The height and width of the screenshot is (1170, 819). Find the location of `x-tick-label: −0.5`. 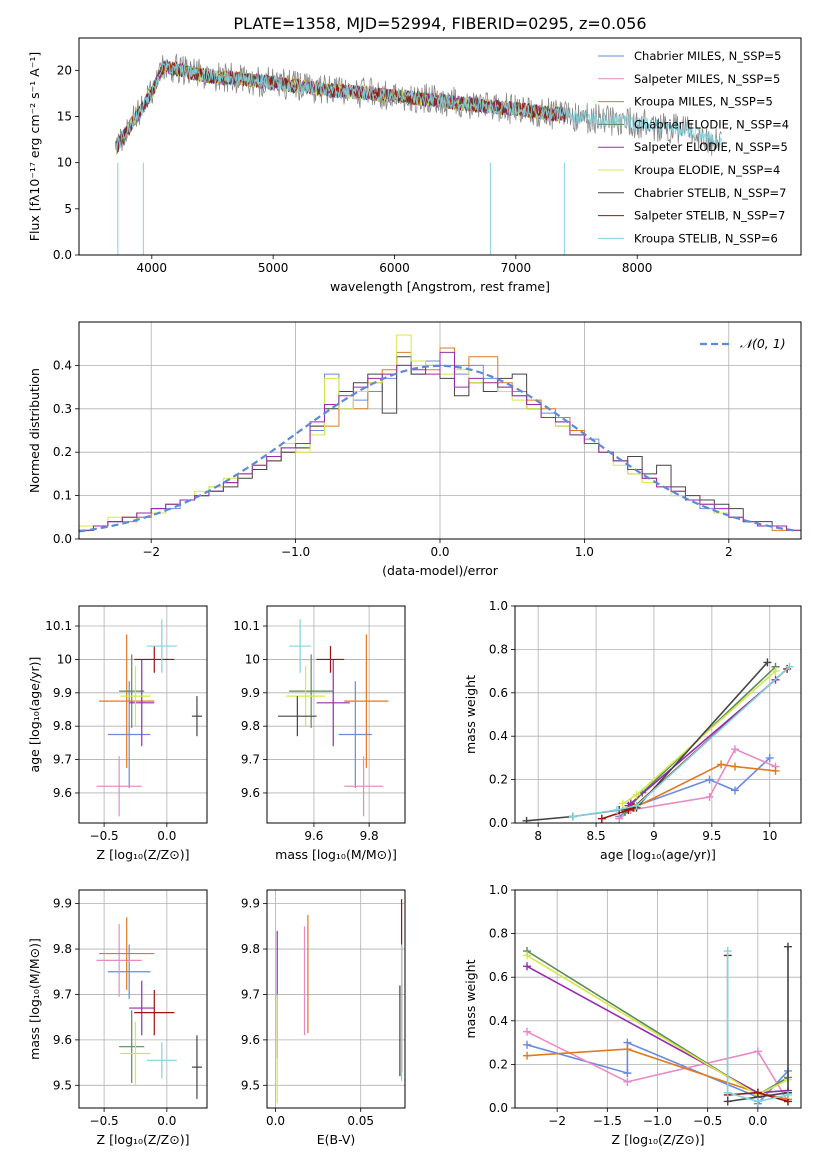

x-tick-label: −0.5 is located at coordinates (104, 836).